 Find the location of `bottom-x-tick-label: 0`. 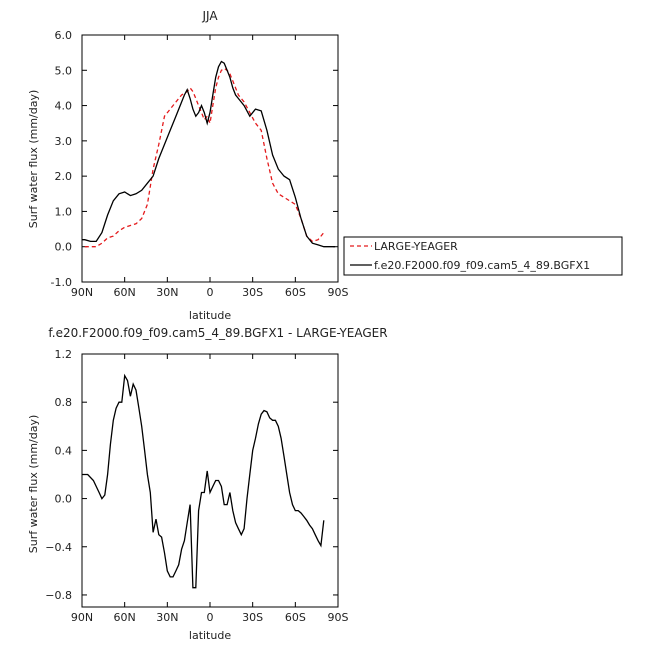

bottom-x-tick-label: 0 is located at coordinates (210, 617).